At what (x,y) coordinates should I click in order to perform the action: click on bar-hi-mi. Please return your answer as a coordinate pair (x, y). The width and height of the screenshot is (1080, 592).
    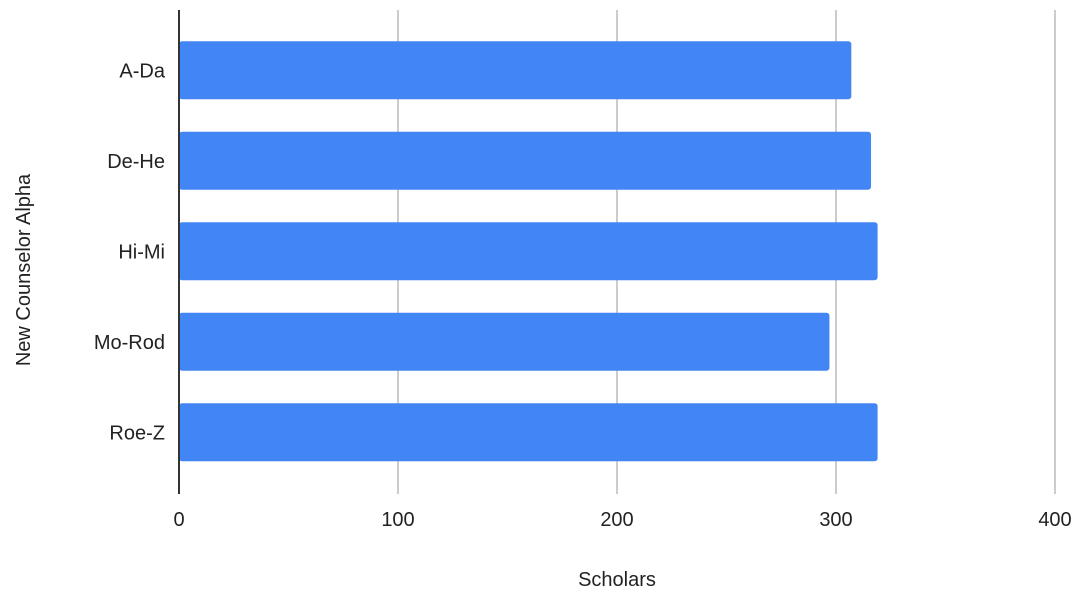
    Looking at the image, I should click on (528, 251).